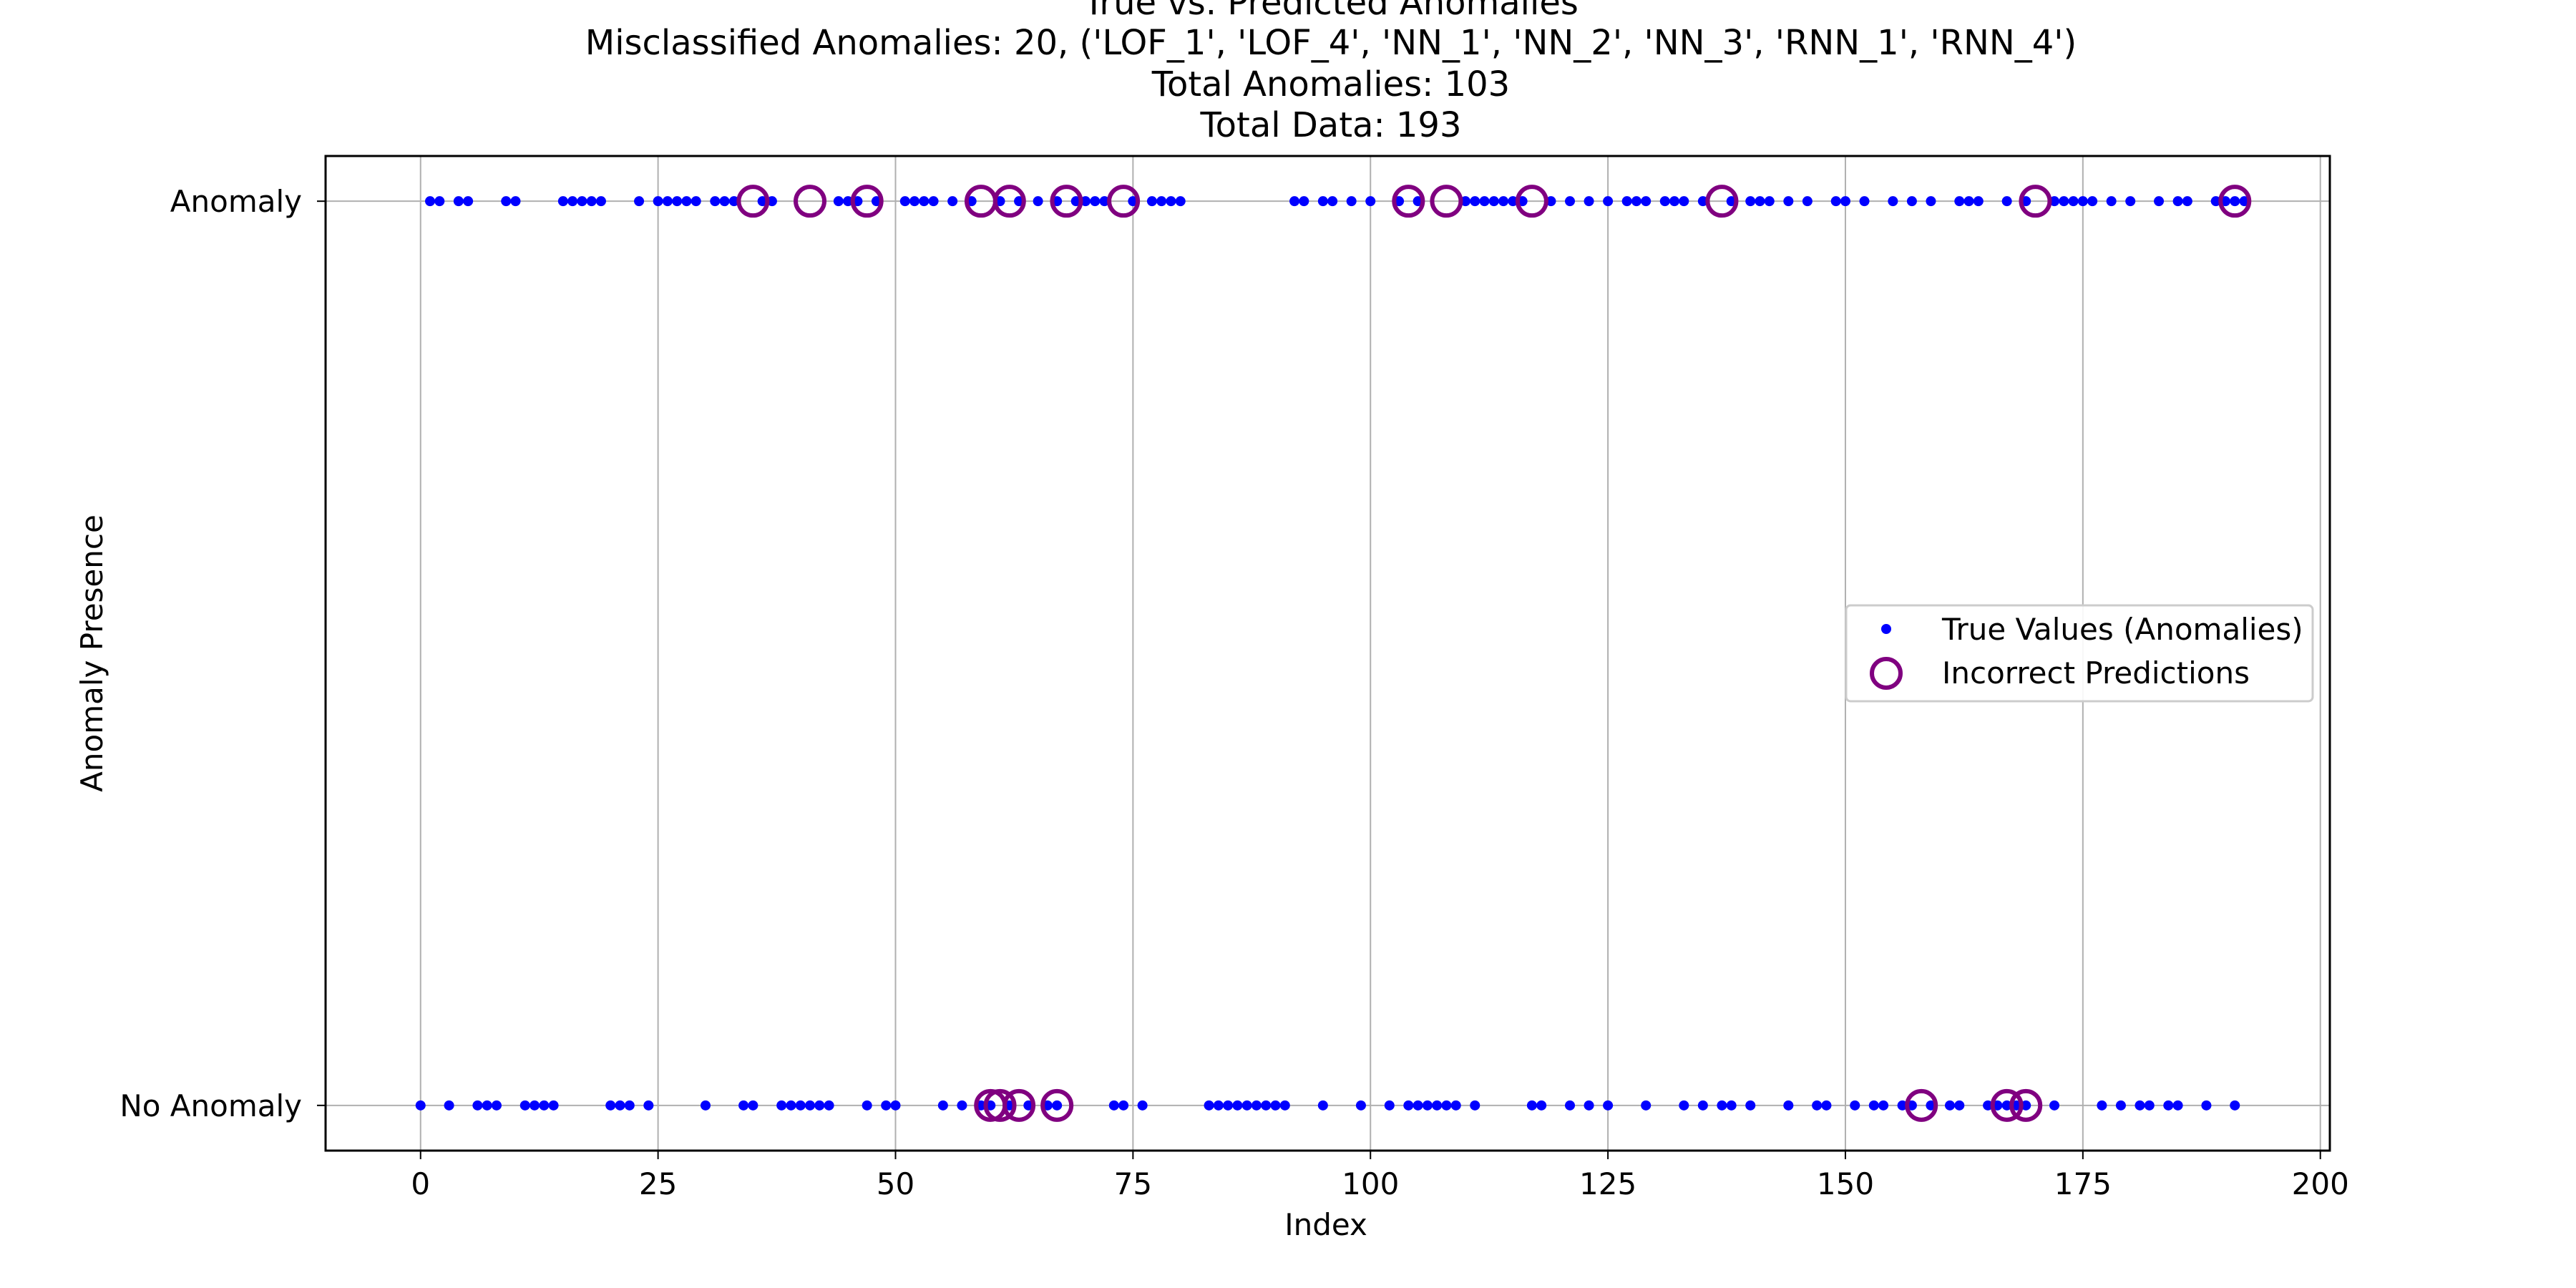  What do you see at coordinates (2079, 653) in the screenshot?
I see `legend-box` at bounding box center [2079, 653].